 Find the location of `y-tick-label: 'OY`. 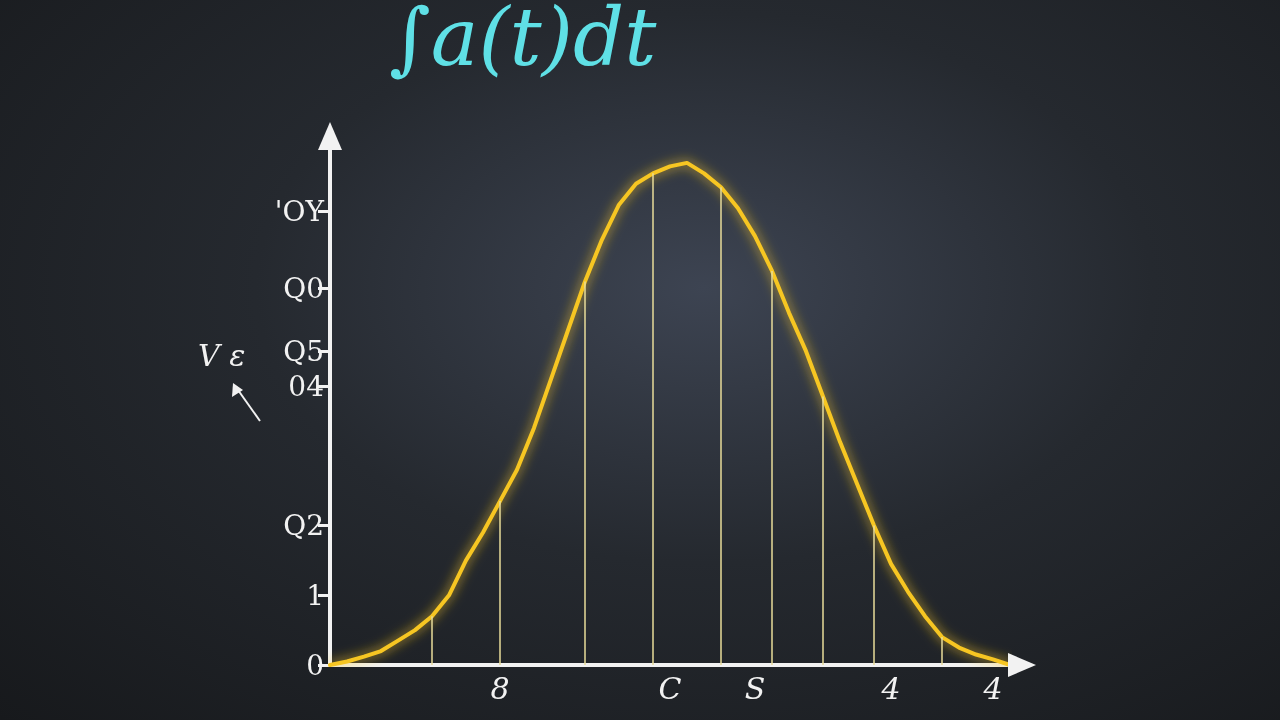

y-tick-label: 'OY is located at coordinates (299, 212).